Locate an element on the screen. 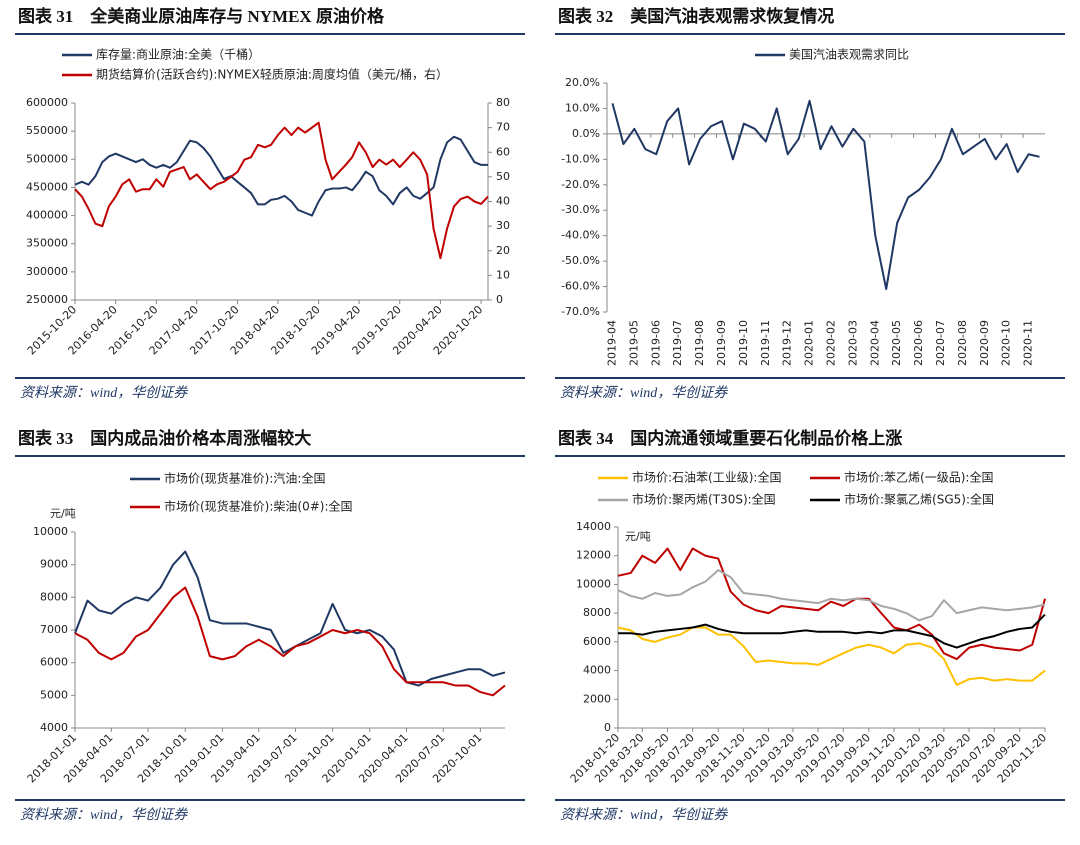  y-tick-label: 550000 is located at coordinates (47, 130).